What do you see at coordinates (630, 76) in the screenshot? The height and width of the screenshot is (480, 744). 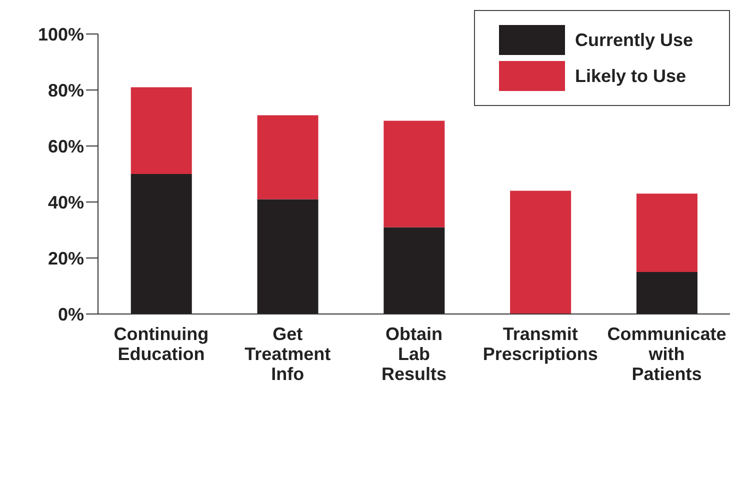 I see `legend-label: Likely to Use` at bounding box center [630, 76].